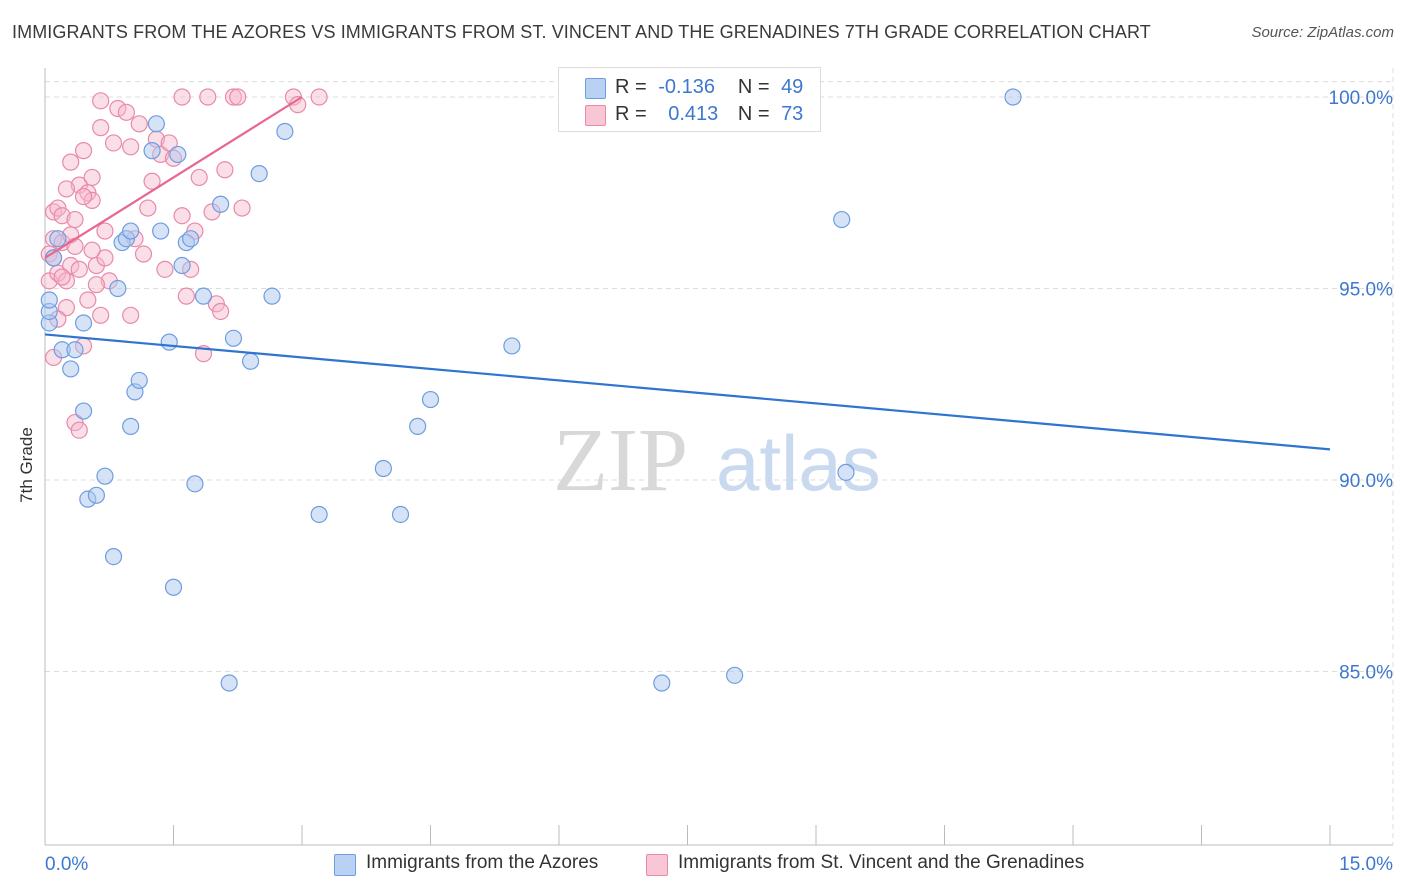 This screenshot has width=1406, height=892. Describe the element at coordinates (686, 87) in the screenshot. I see `legend-blue-r-value: -0.136` at that location.